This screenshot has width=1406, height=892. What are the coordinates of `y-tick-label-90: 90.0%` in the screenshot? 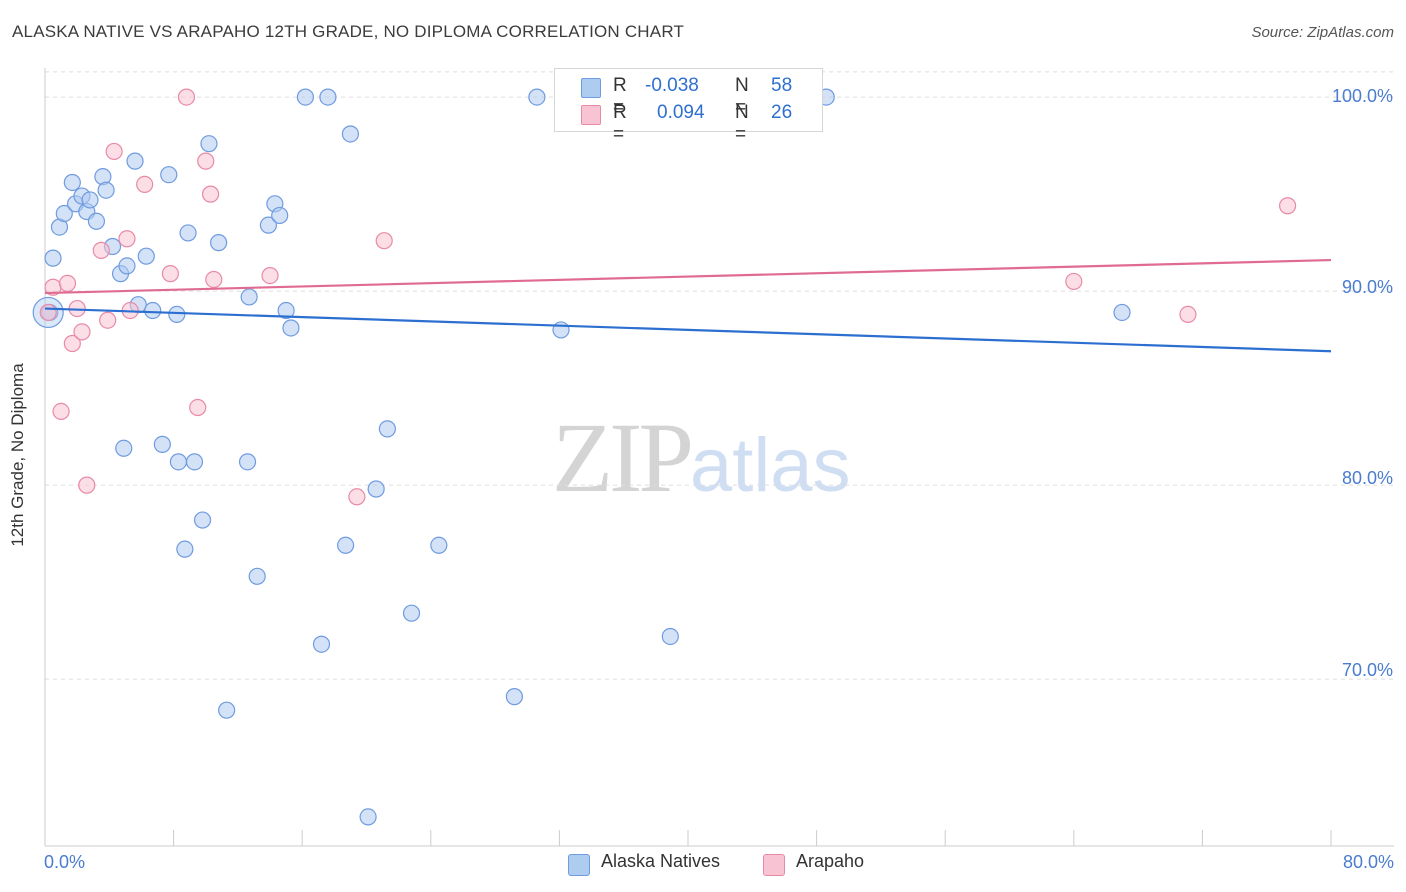 It's located at (1367, 287).